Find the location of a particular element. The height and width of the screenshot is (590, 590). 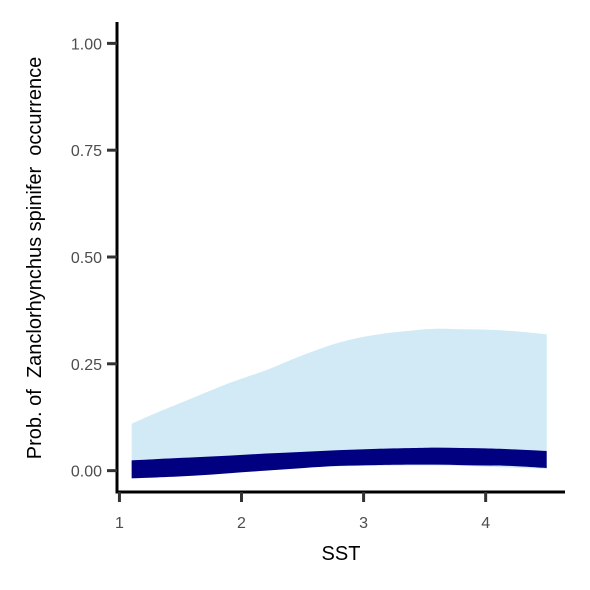

x-axis-title: SST is located at coordinates (341, 554).